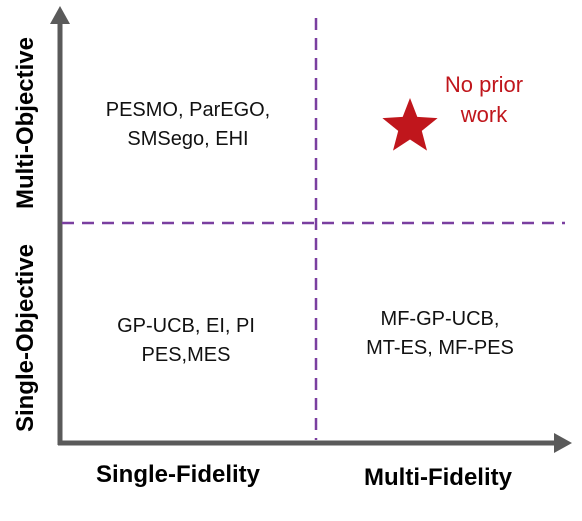 Image resolution: width=582 pixels, height=521 pixels. Describe the element at coordinates (25, 123) in the screenshot. I see `y-axis-label-multi-objective: Multi-Objective` at that location.